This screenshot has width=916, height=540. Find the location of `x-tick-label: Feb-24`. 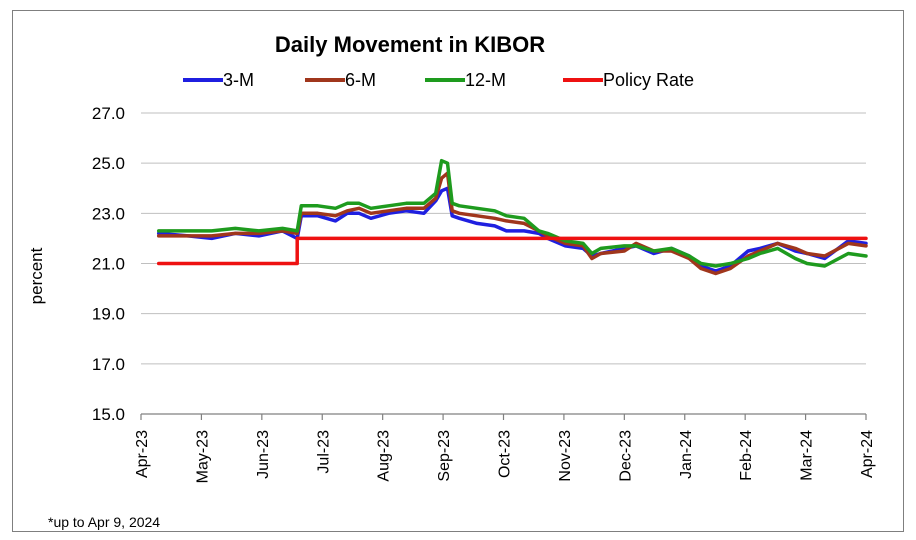

x-tick-label: Feb-24 is located at coordinates (746, 455).